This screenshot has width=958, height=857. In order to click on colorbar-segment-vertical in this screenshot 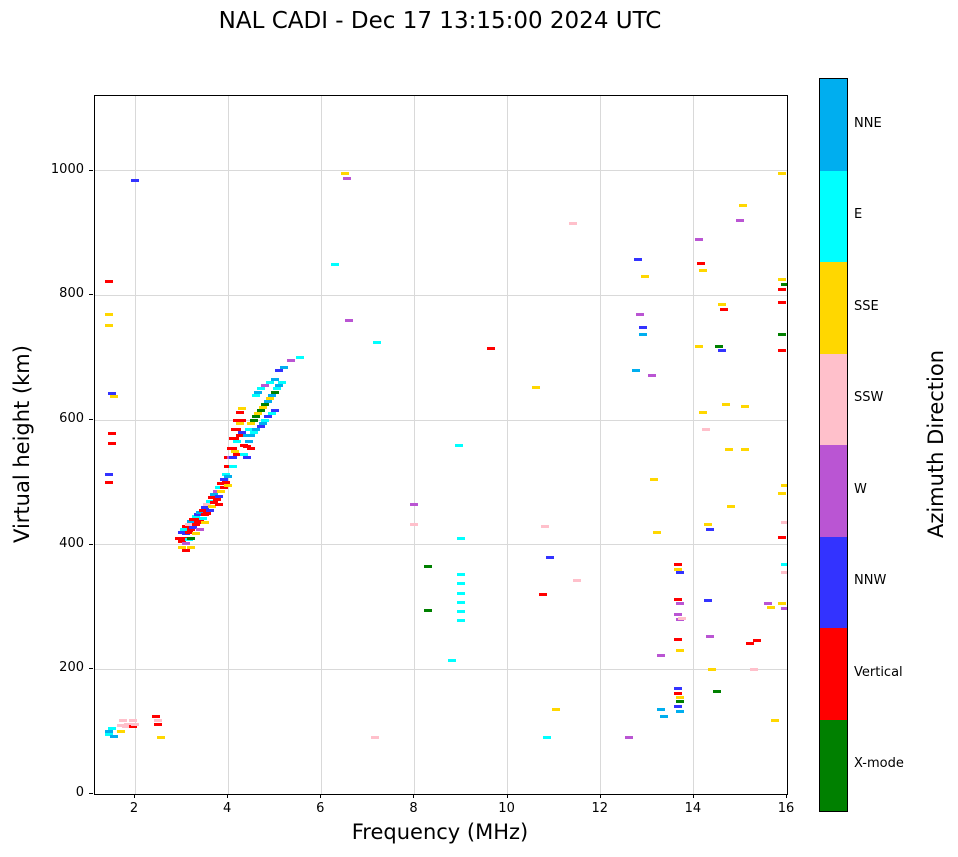, I will do `click(833, 674)`.